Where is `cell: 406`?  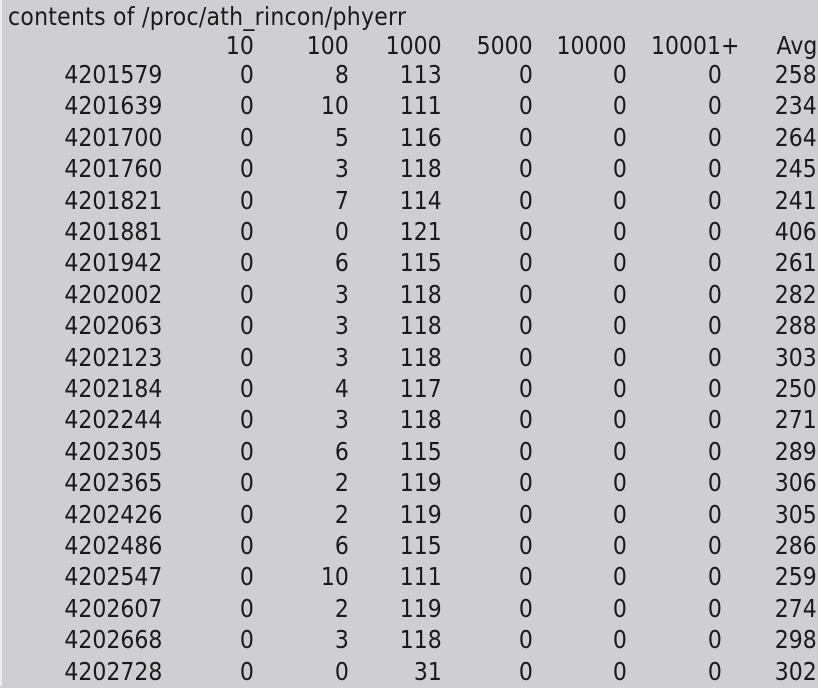 cell: 406 is located at coordinates (796, 231).